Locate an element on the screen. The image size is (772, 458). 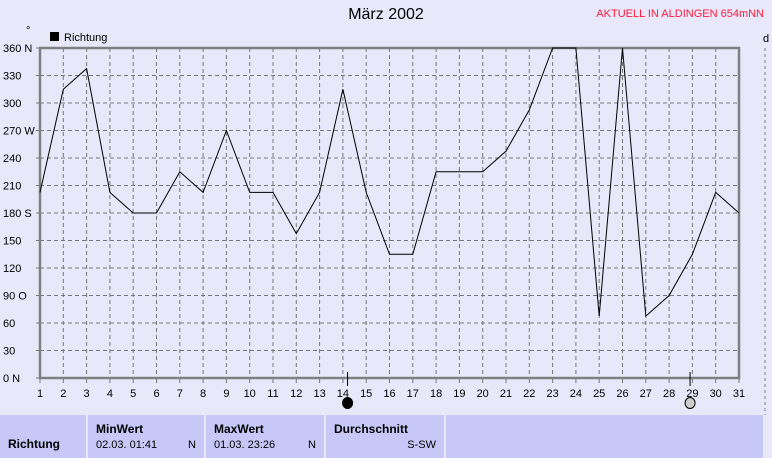
x-tick-label: 16 is located at coordinates (389, 394).